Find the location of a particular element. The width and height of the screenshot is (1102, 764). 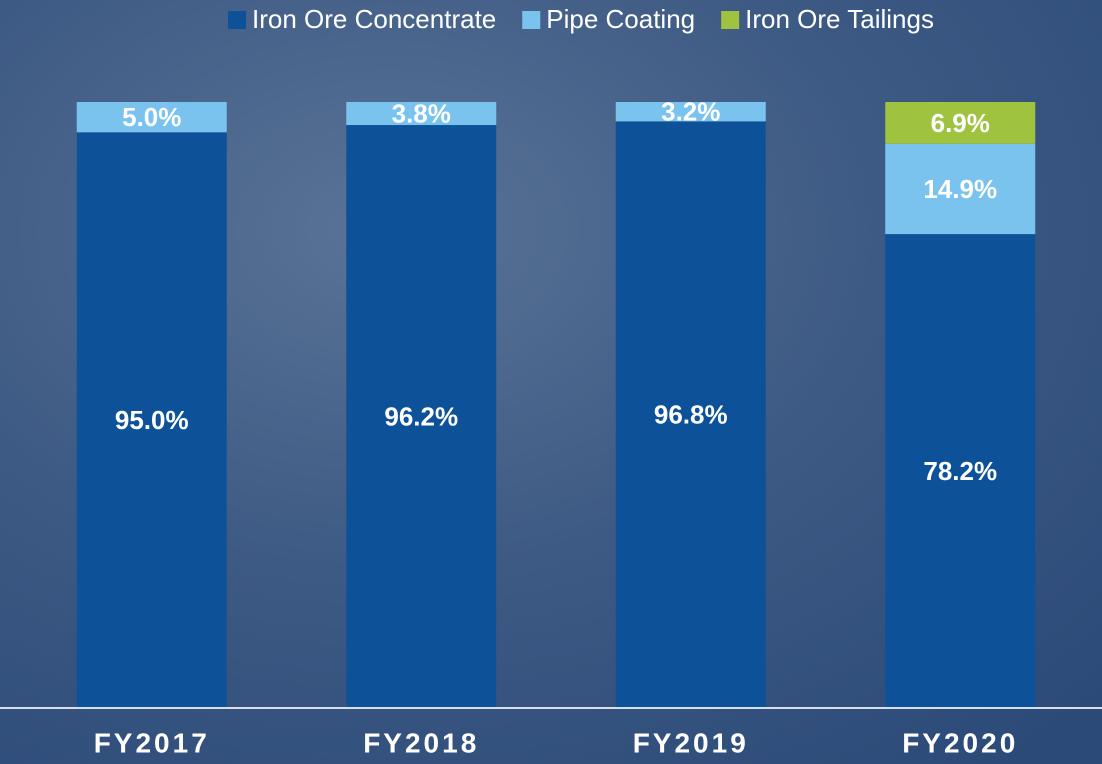

value-label: 5.0% is located at coordinates (151, 117).